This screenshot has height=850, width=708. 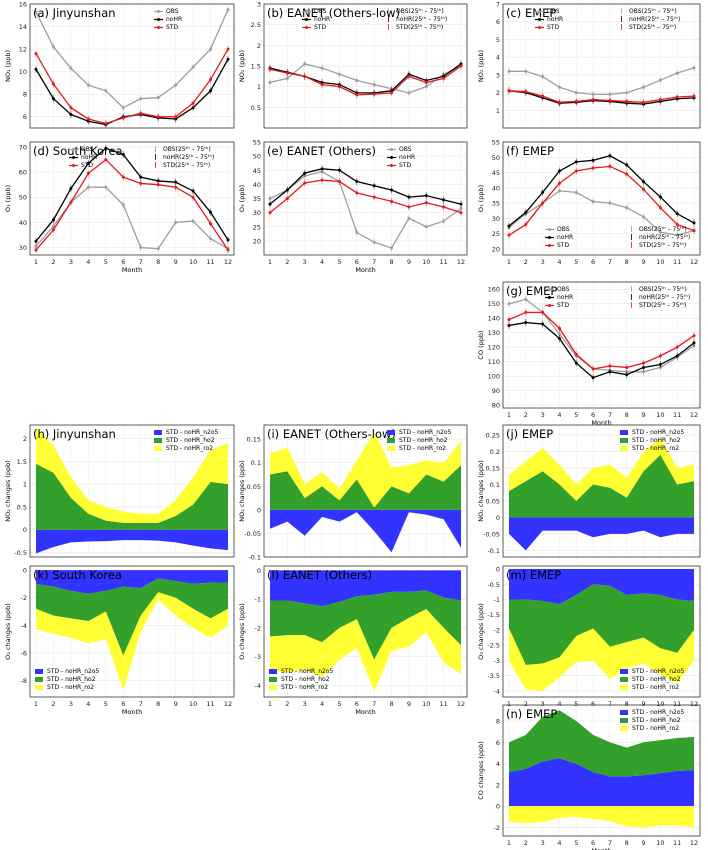 I want to click on y-tick-label: 60, so click(x=23, y=173).